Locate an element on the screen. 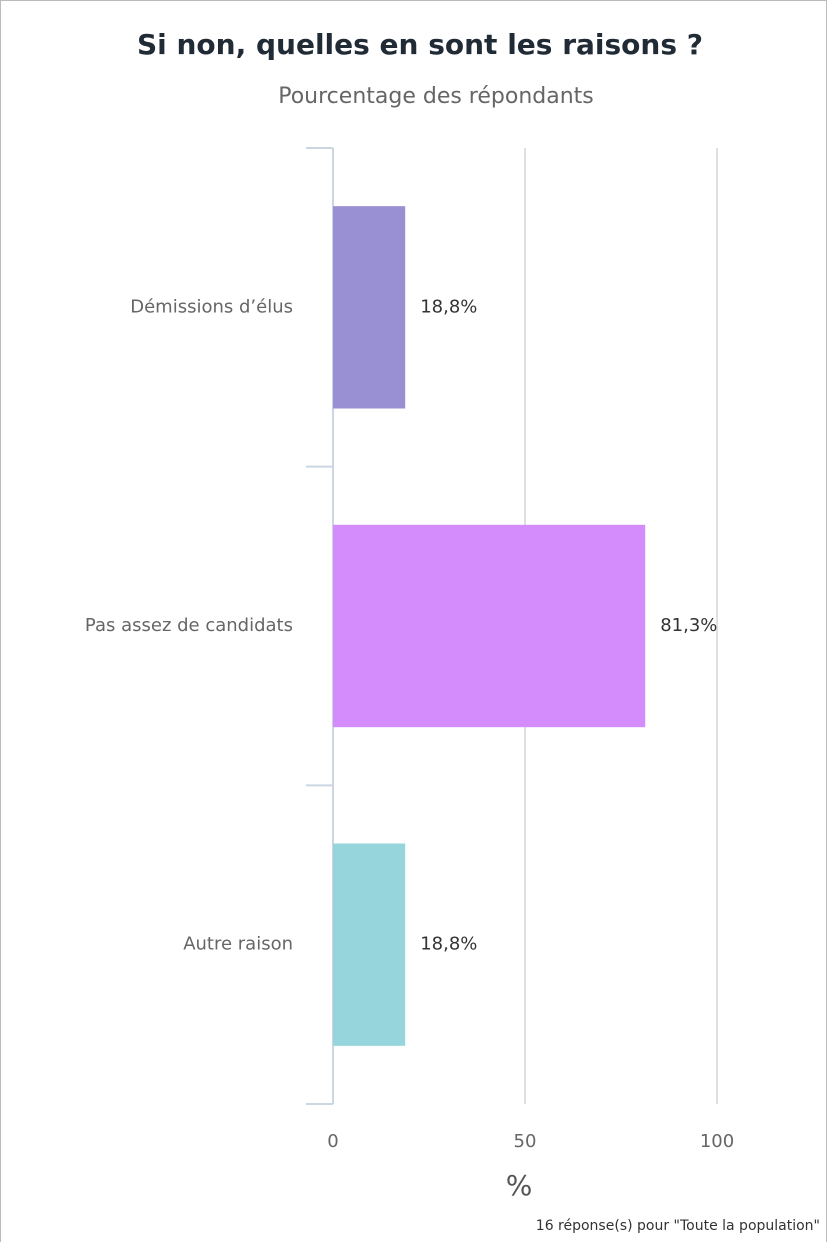 This screenshot has height=1242, width=827. value-label: 81,3% is located at coordinates (688, 625).